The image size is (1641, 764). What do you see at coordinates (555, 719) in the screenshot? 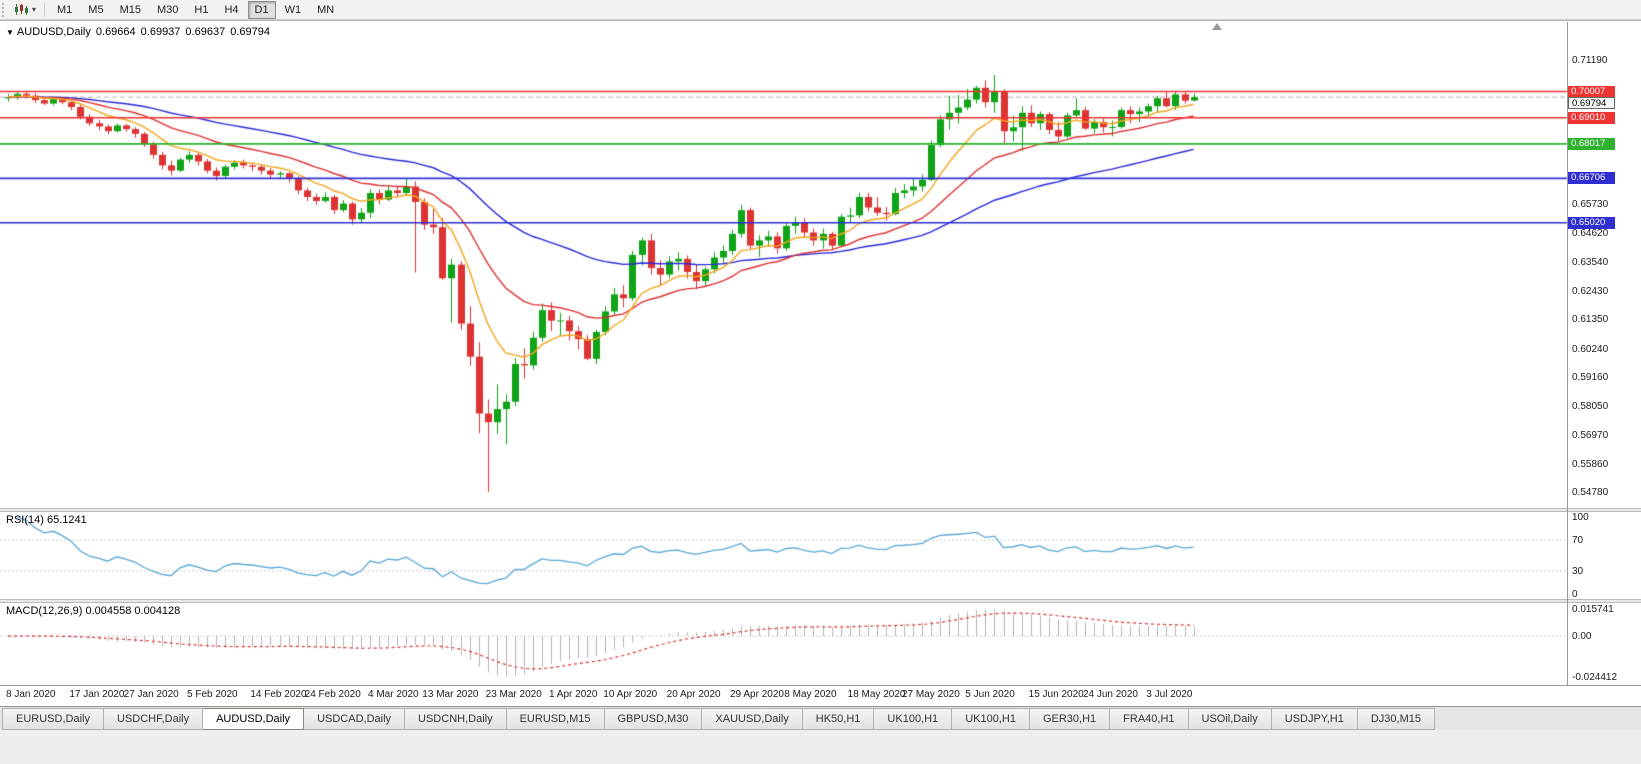
I see `chart-tab-eurusd-m15: EURUSD,M15` at bounding box center [555, 719].